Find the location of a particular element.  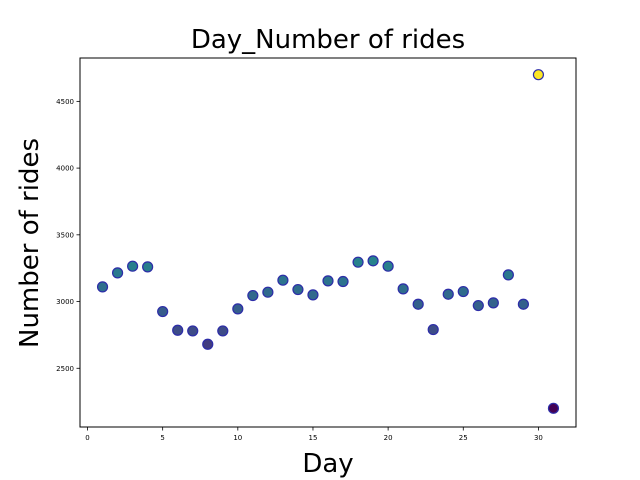

y-tick-label: 2500 is located at coordinates (65, 369).